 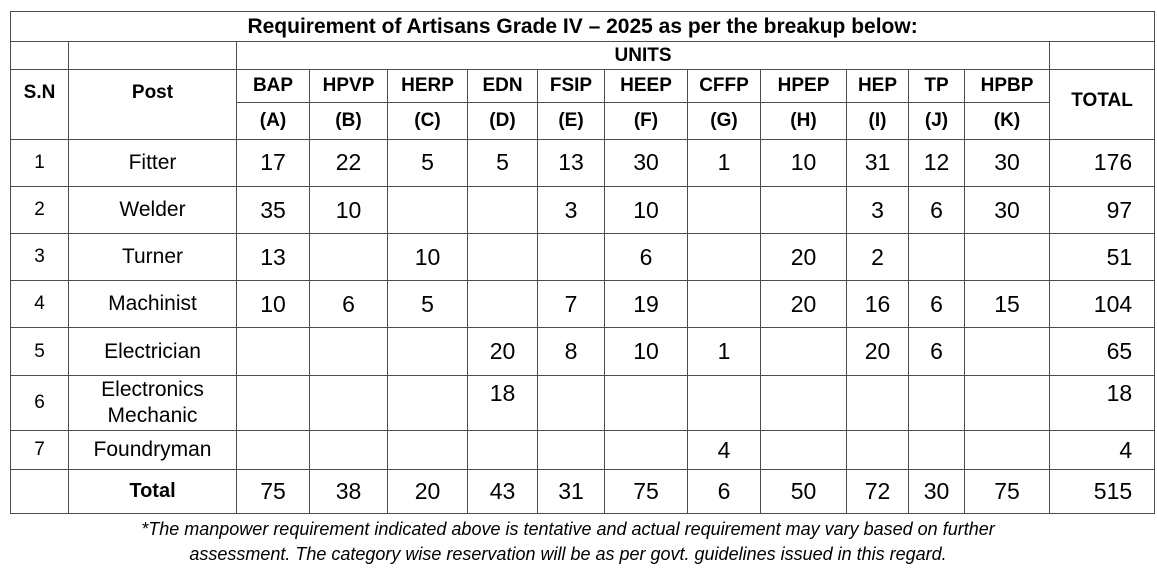 What do you see at coordinates (877, 121) in the screenshot?
I see `unit-header-code: (I)` at bounding box center [877, 121].